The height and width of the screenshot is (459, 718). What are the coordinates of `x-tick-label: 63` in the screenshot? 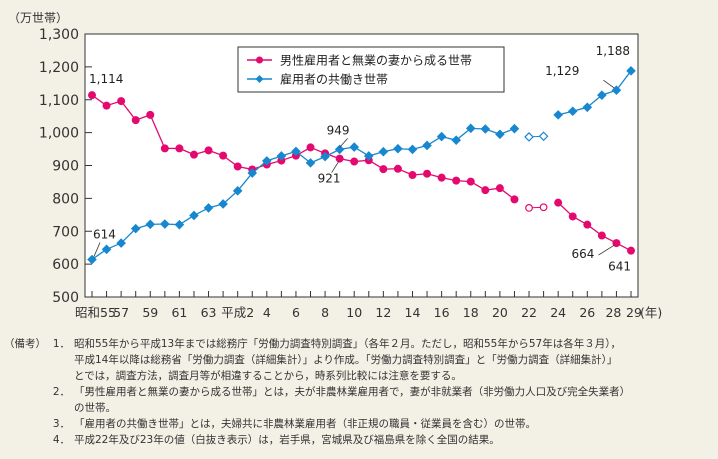 It's located at (209, 312).